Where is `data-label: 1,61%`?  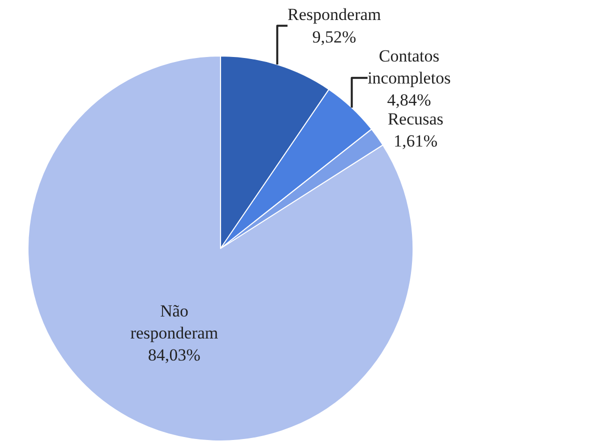
data-label: 1,61% is located at coordinates (416, 141).